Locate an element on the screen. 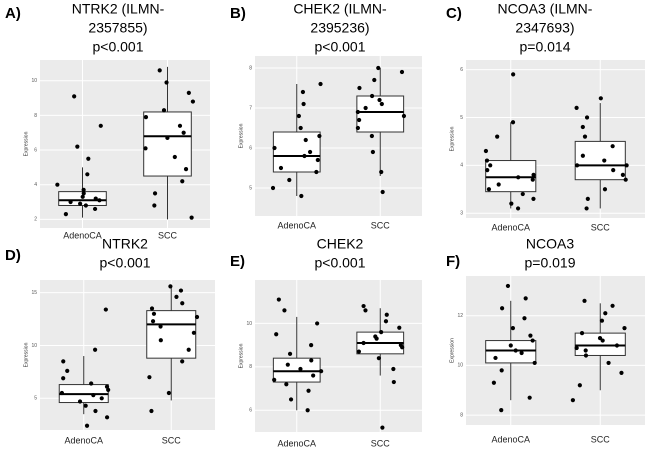  y-tick-label: 5 is located at coordinates (461, 118).